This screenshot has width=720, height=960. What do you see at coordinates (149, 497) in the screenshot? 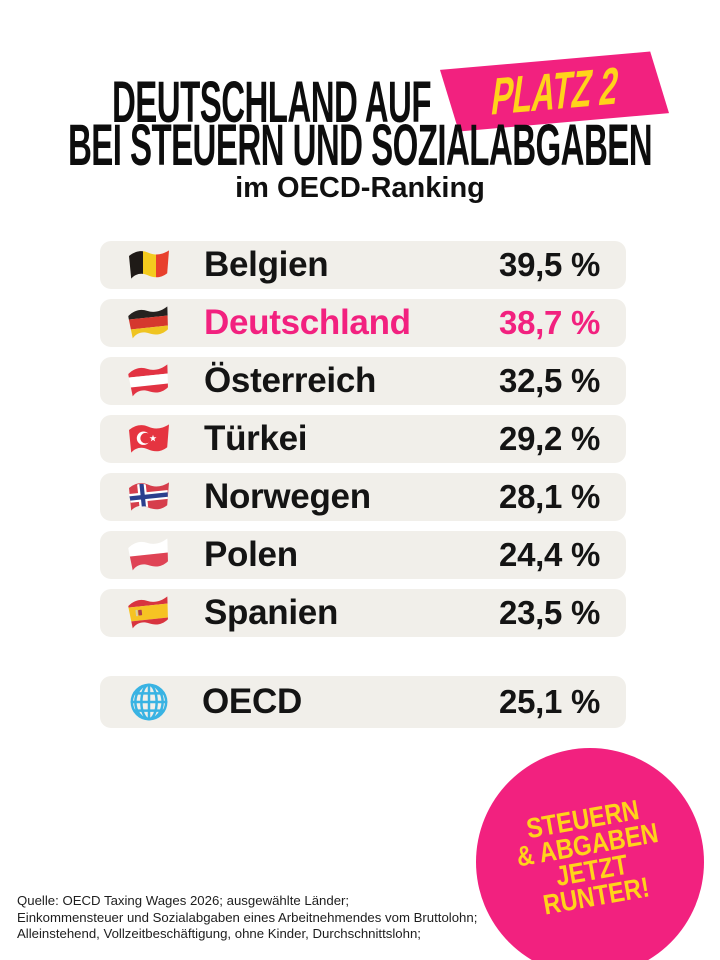
I see `norway-flag-icon` at bounding box center [149, 497].